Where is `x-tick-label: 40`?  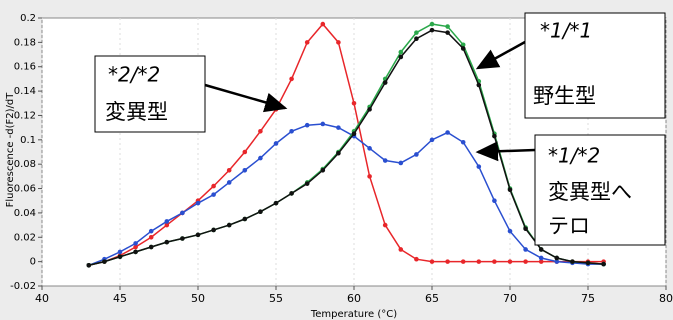 x-tick-label: 40 is located at coordinates (42, 298).